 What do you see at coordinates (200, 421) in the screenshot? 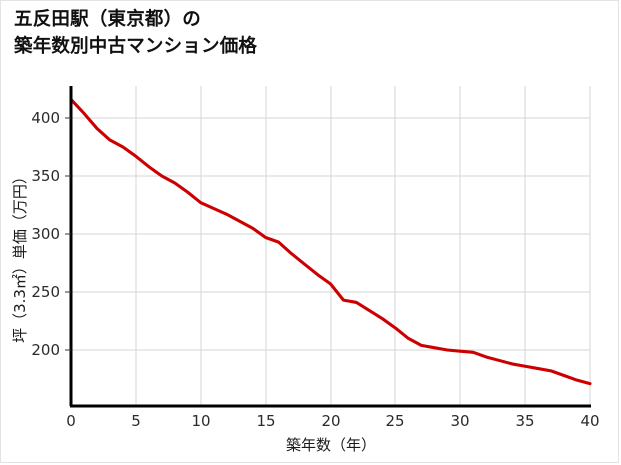
I see `x-tick-label-10: 10` at bounding box center [200, 421].